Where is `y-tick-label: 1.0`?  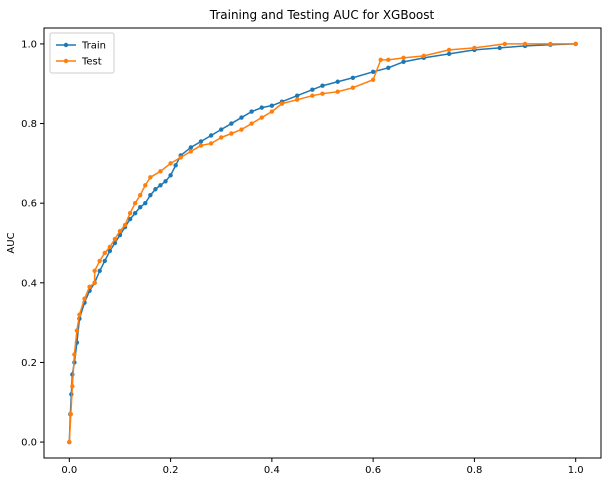 y-tick-label: 1.0 is located at coordinates (29, 44).